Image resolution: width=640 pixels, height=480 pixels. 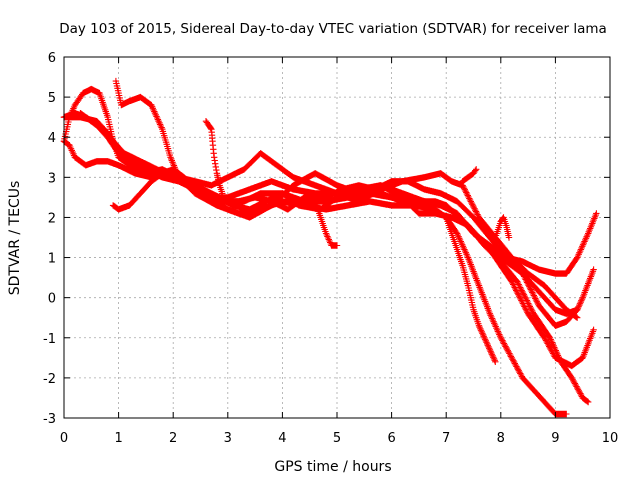 What do you see at coordinates (501, 438) in the screenshot?
I see `x-tick-label: 8` at bounding box center [501, 438].